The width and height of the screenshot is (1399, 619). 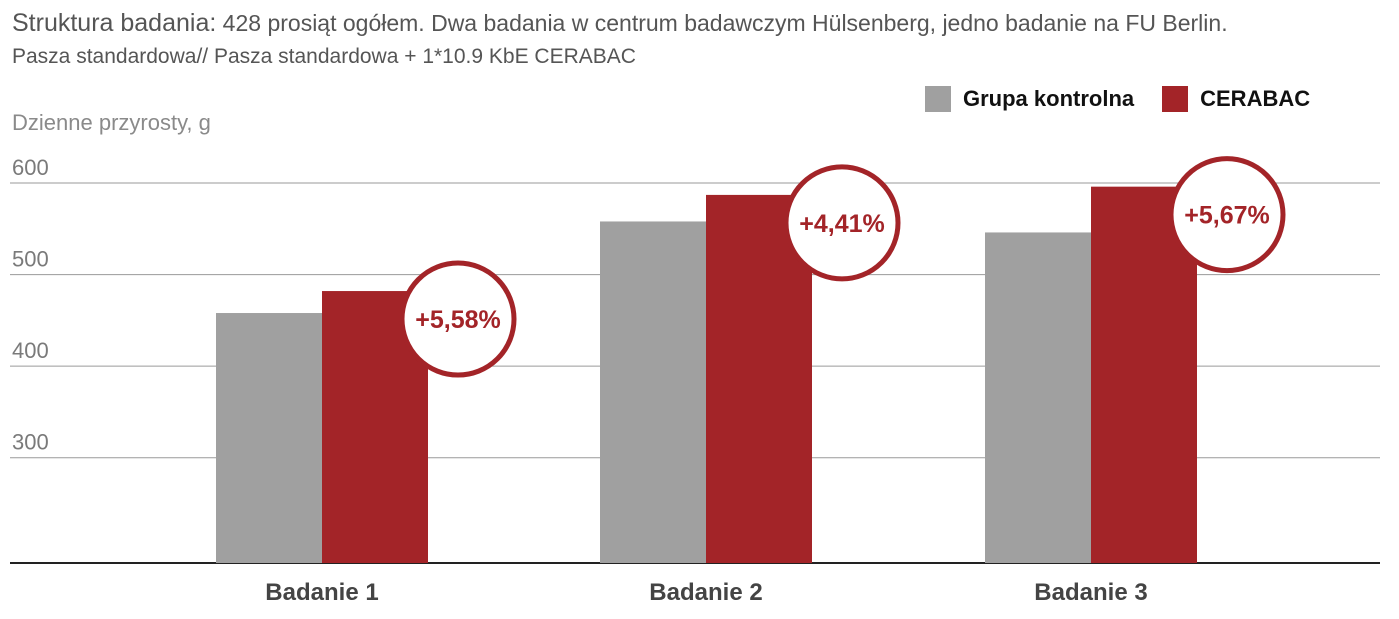 What do you see at coordinates (30, 350) in the screenshot?
I see `y-tick-label-400: 400` at bounding box center [30, 350].